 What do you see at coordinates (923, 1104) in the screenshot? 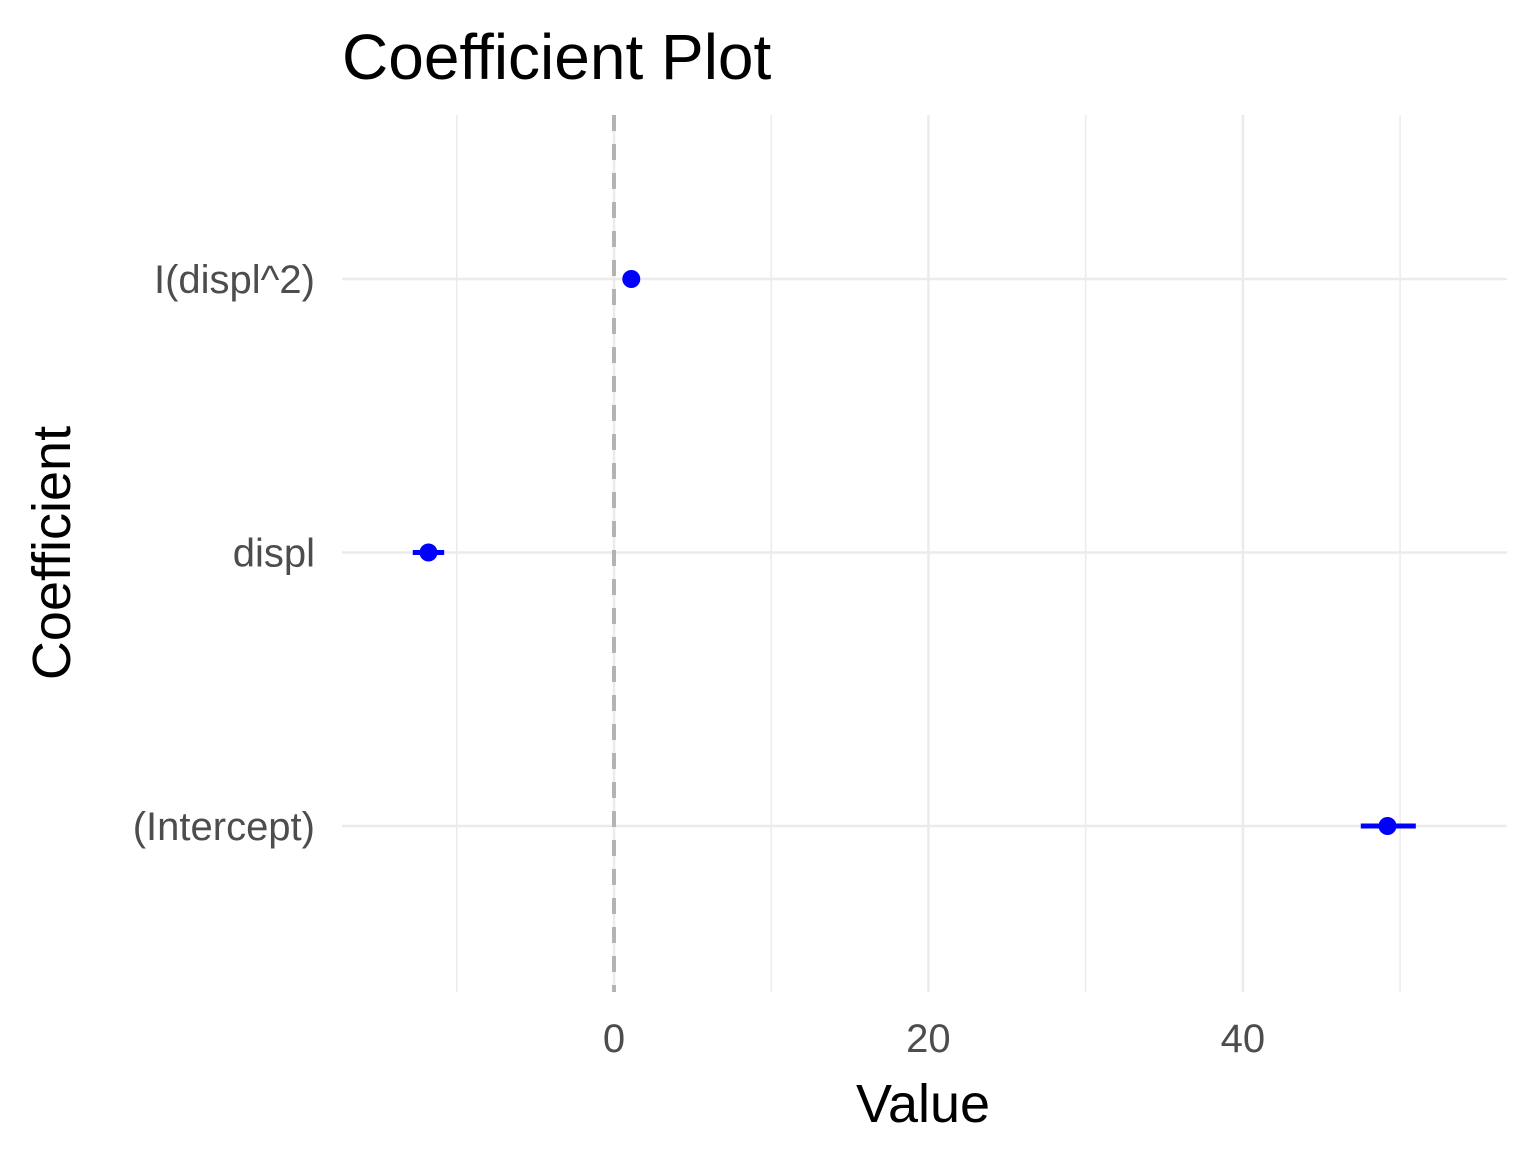
I see `x-axis-title: Value` at bounding box center [923, 1104].